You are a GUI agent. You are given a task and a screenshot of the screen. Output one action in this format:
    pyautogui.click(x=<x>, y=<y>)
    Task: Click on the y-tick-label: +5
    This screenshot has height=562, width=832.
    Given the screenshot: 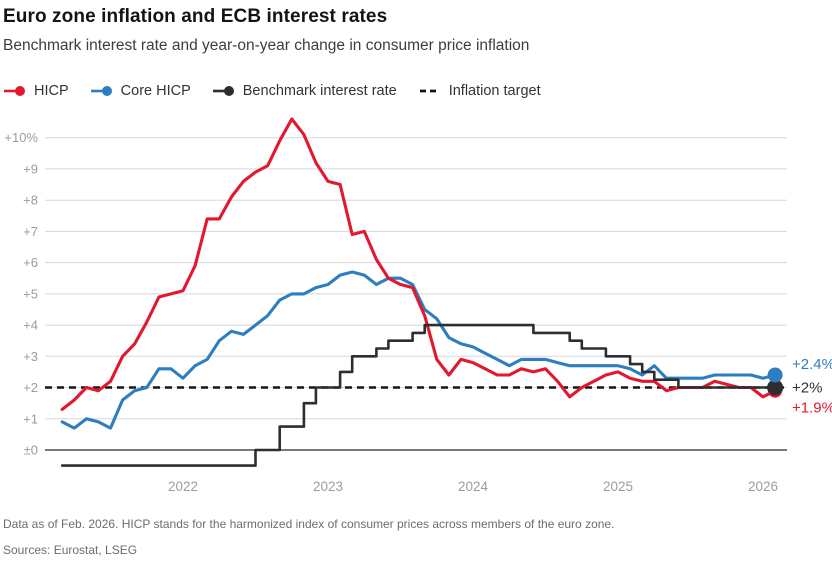 What is the action you would take?
    pyautogui.click(x=30, y=293)
    